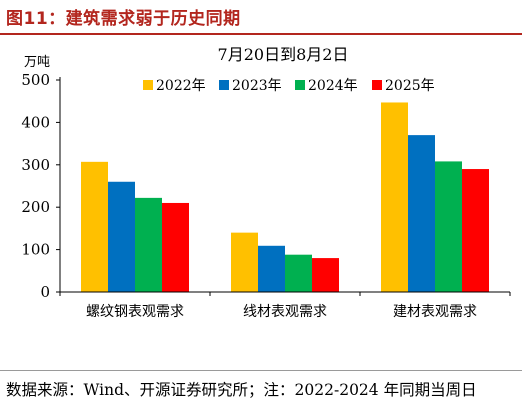 The height and width of the screenshot is (408, 522). What do you see at coordinates (435, 312) in the screenshot?
I see `x-category-label: 建材表观需求` at bounding box center [435, 312].